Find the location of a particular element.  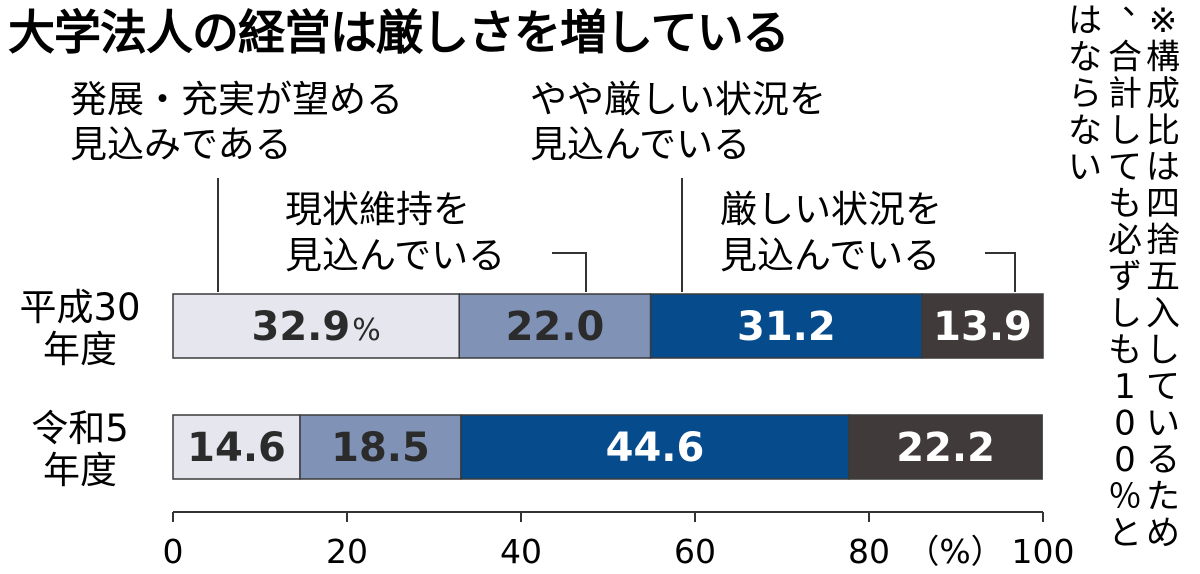

data-label: 32.9% is located at coordinates (316, 327).